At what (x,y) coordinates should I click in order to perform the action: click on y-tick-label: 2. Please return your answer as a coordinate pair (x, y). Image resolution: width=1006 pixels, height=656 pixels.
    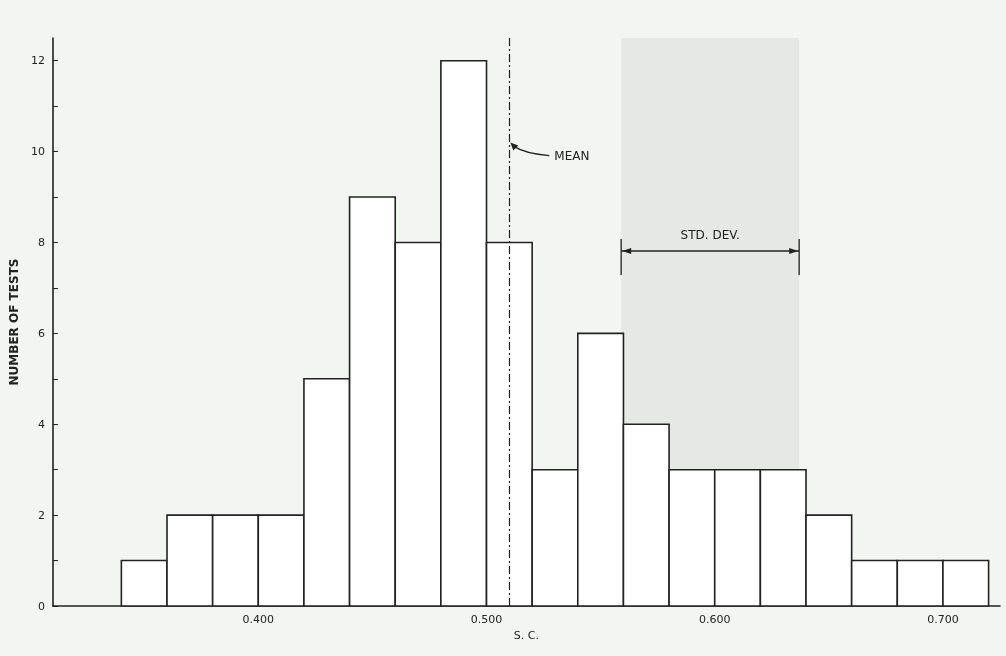
    Looking at the image, I should click on (41, 515).